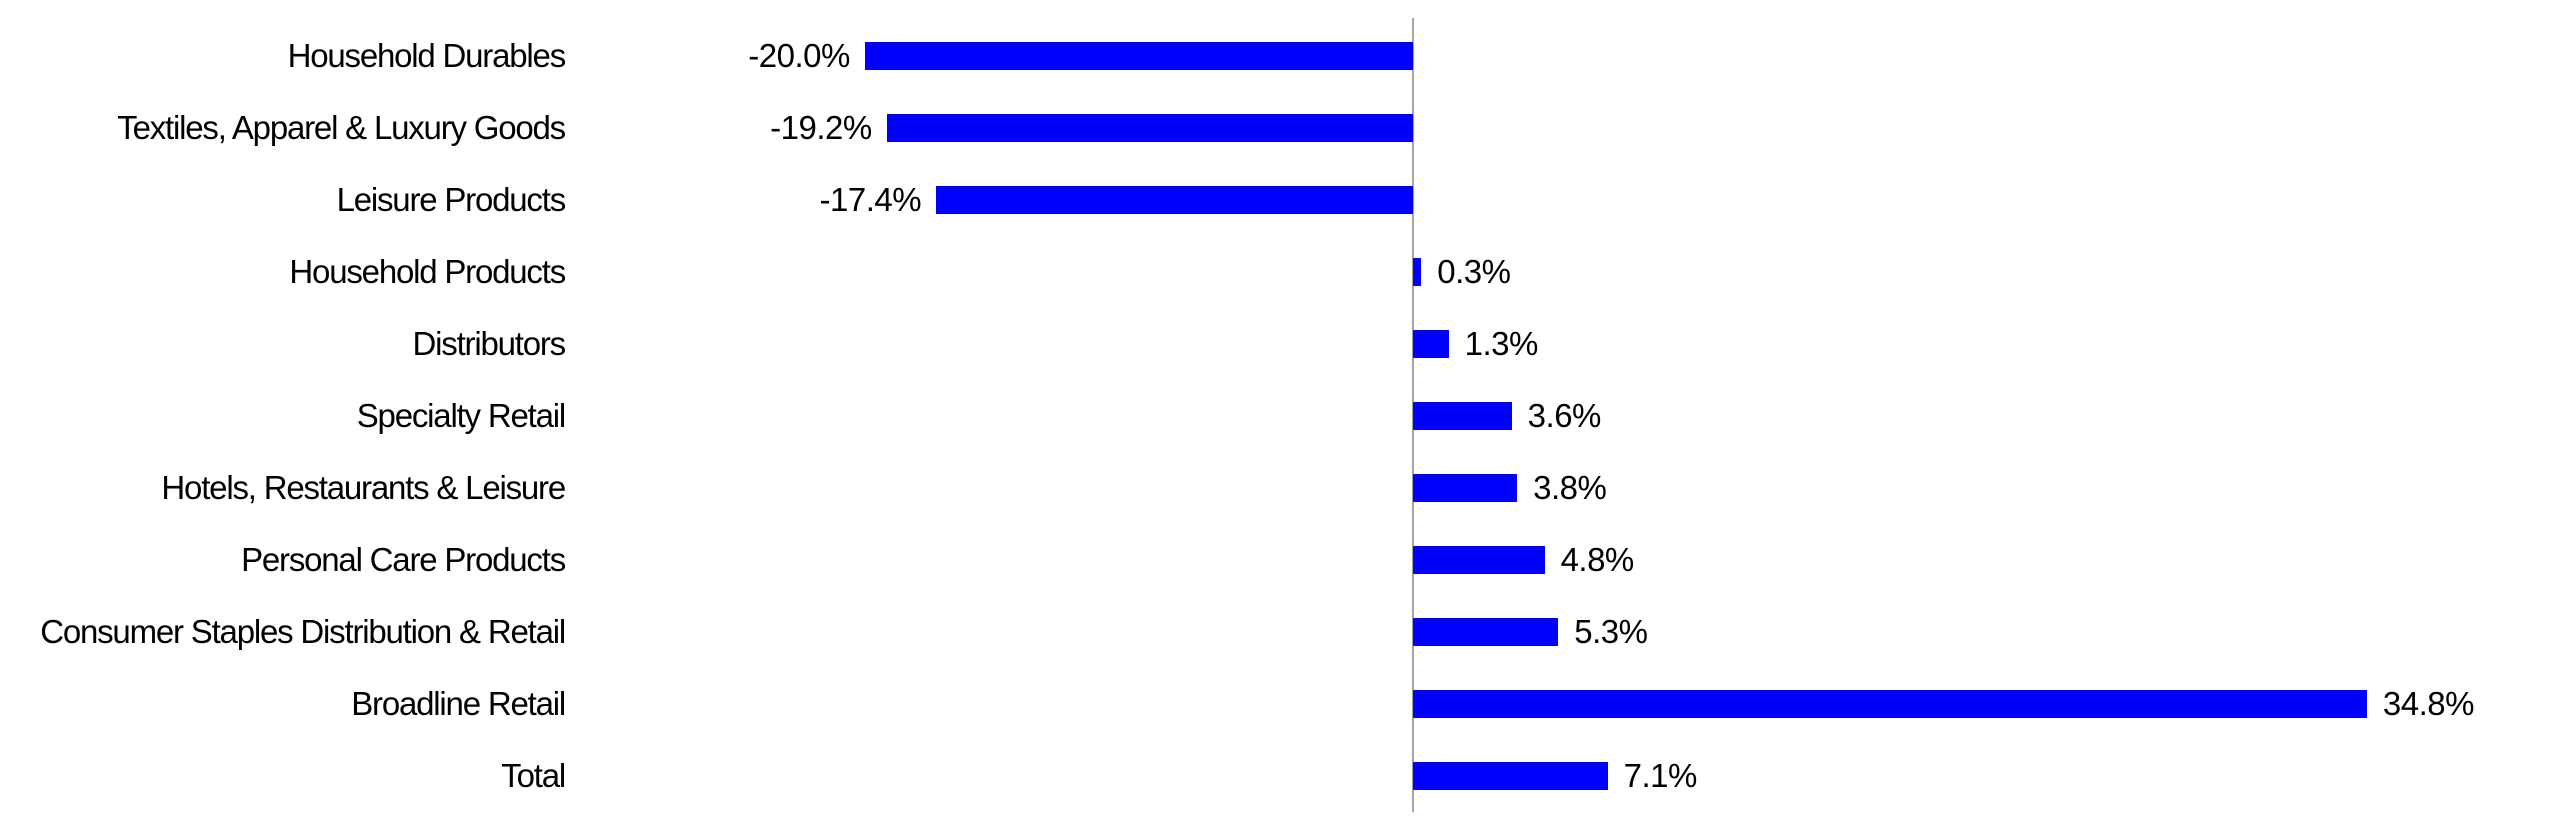  I want to click on value-label: 3.6%, so click(1564, 415).